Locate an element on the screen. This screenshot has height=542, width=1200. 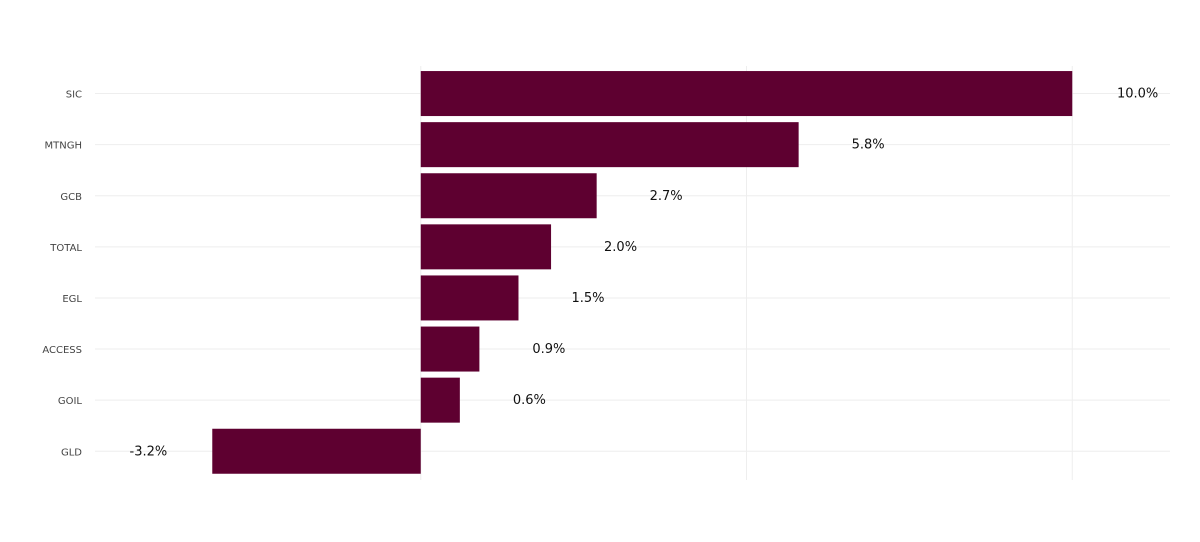
bar-total is located at coordinates (486, 247).